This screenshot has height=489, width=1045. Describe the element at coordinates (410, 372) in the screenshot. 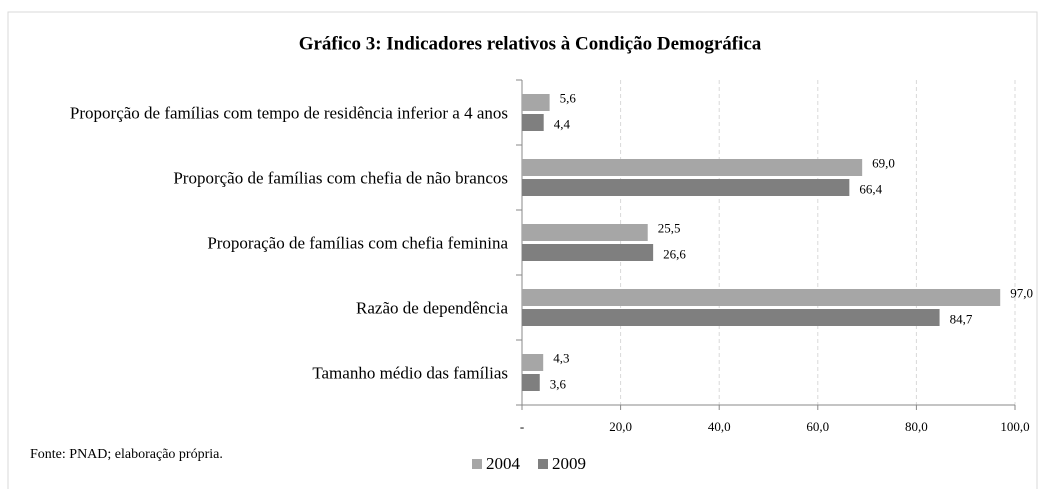

I see `category-label: Tamanho médio das famílias` at that location.